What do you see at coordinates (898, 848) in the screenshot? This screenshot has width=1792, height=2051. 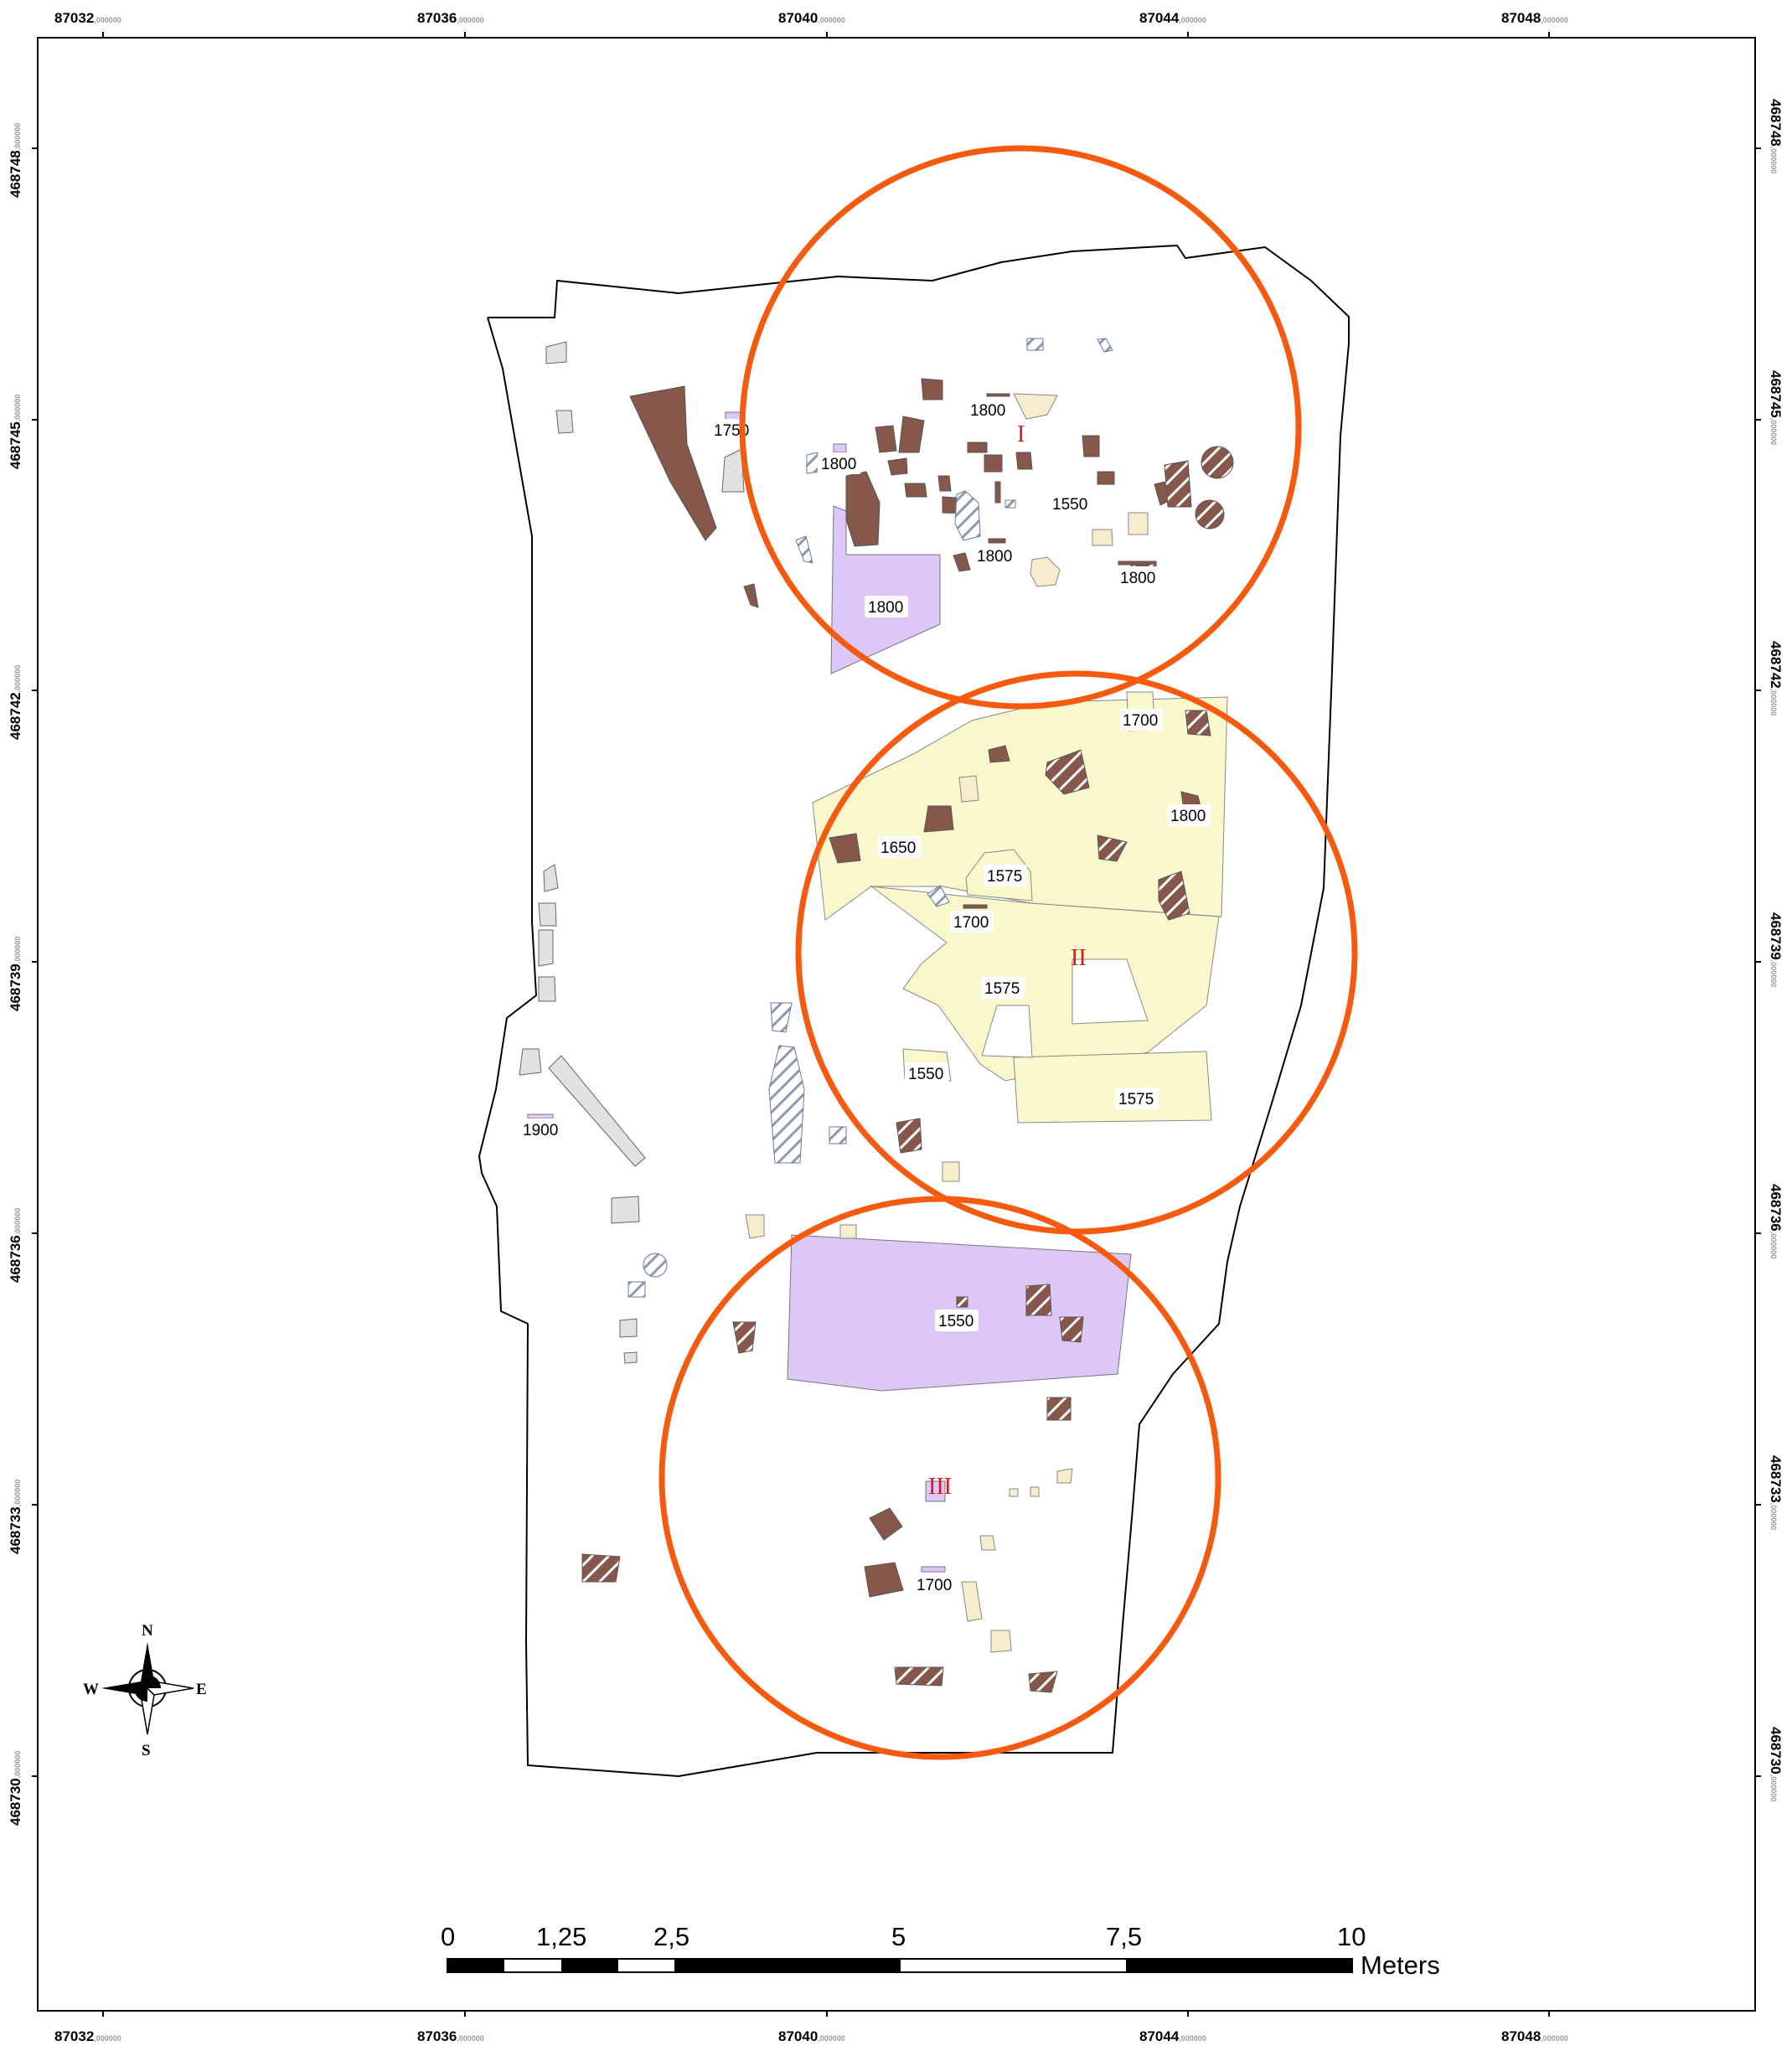 I see `feature-label-1650: 1650` at bounding box center [898, 848].